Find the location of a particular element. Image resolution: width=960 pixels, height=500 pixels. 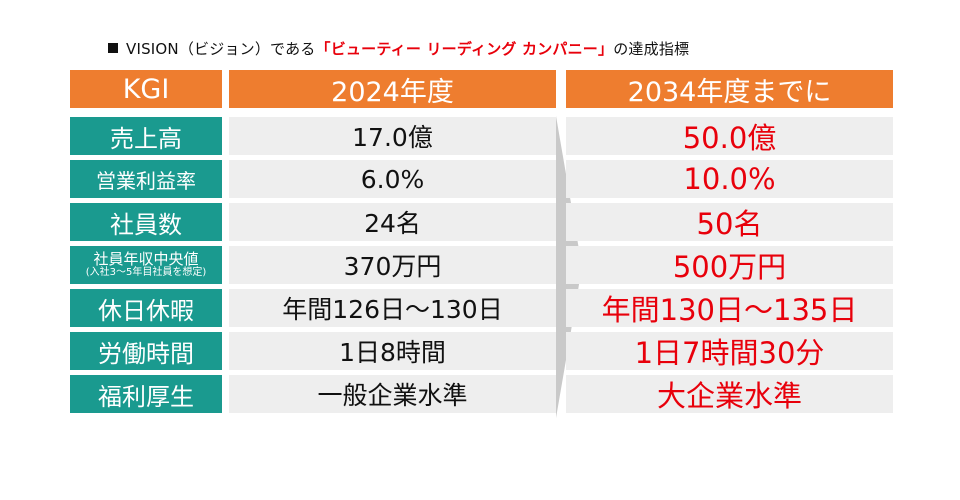

row-target-operating-margin: 10.0% is located at coordinates (729, 179).